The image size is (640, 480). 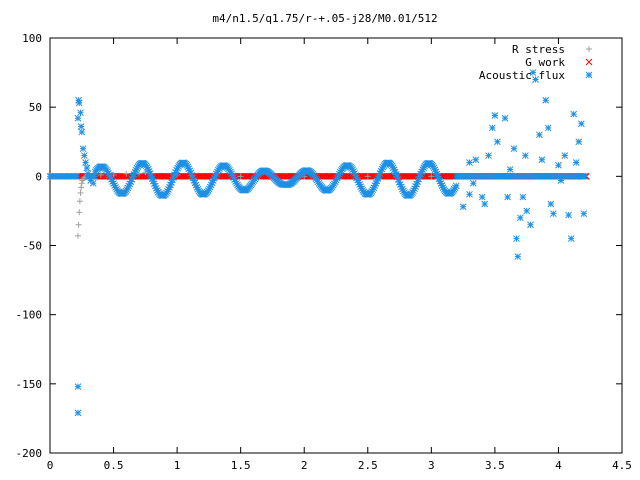 What do you see at coordinates (431, 465) in the screenshot?
I see `x-tick-label: 3` at bounding box center [431, 465].